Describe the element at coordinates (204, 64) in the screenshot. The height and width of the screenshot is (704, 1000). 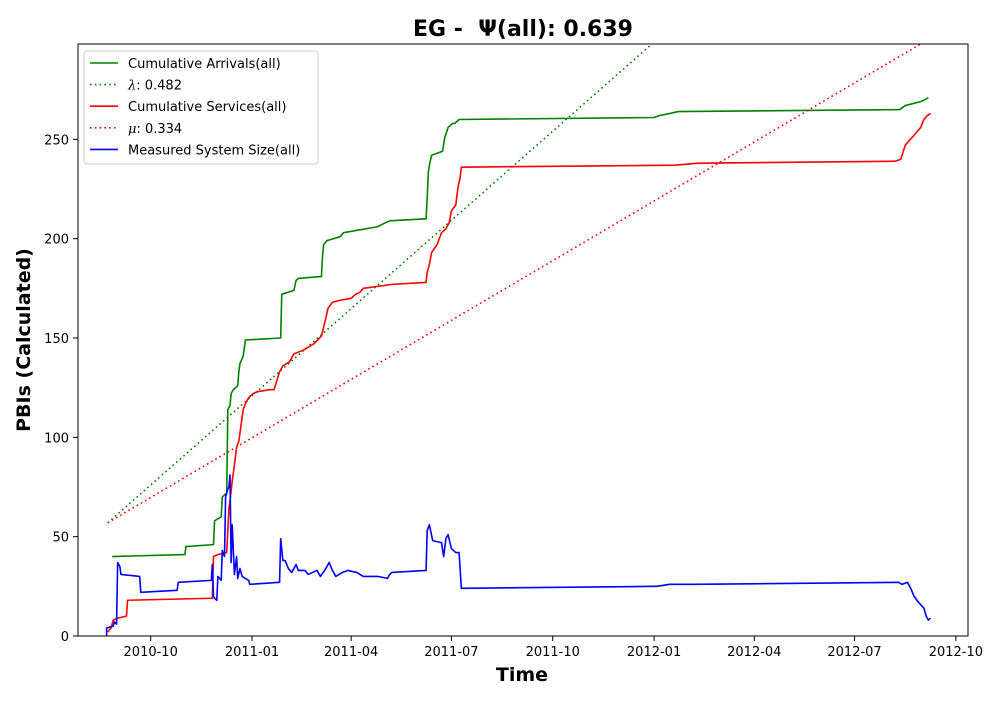
I see `legend-label: Cumulative Arrivals(all)` at that location.